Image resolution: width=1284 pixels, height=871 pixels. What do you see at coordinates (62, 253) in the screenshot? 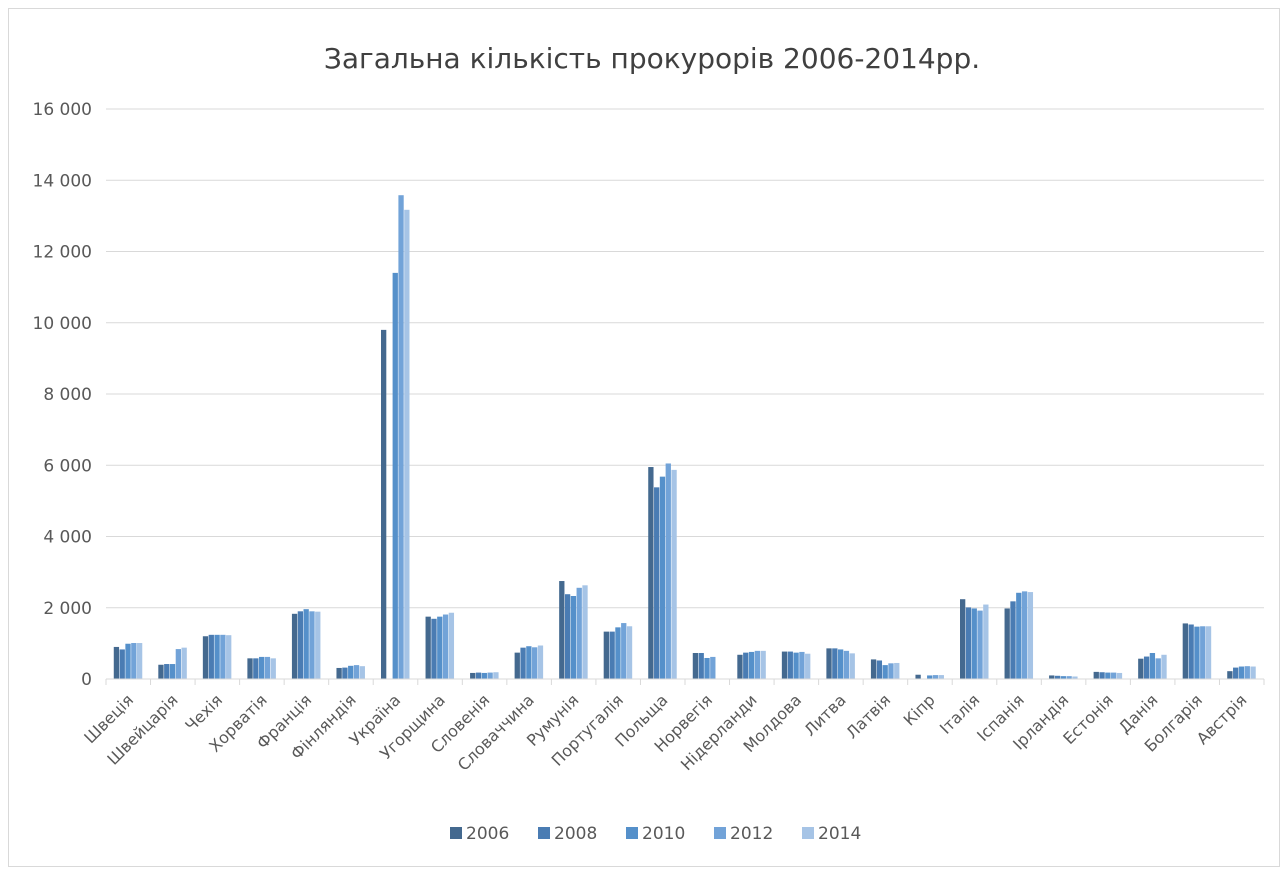
I see `y-tick-label: 12 000` at bounding box center [62, 253].